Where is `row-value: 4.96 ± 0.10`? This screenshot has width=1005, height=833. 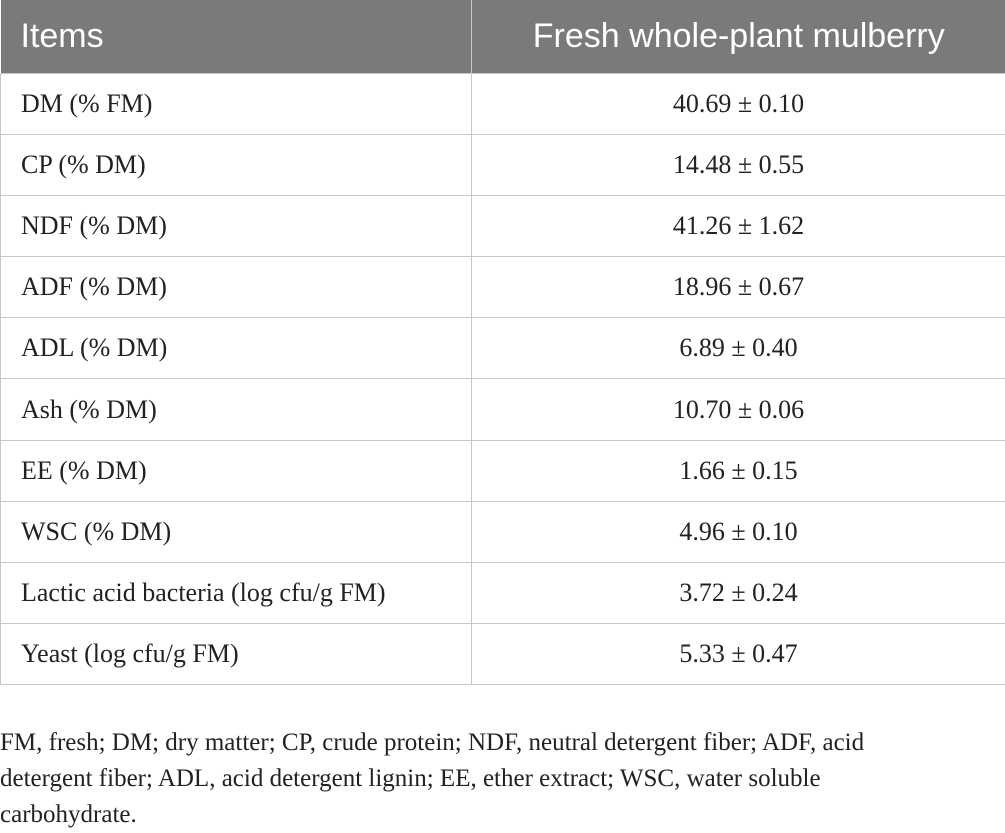
row-value: 4.96 ± 0.10 is located at coordinates (738, 531).